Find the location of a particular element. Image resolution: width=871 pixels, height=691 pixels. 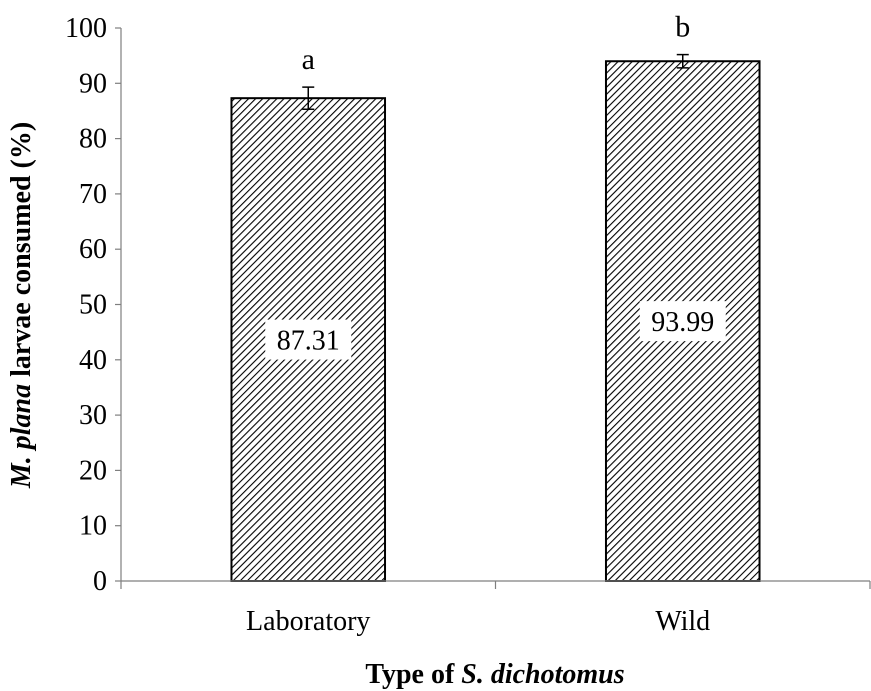

data-label: 93.99 is located at coordinates (682, 322).